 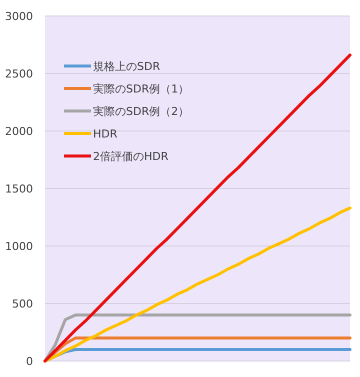 What do you see at coordinates (131, 156) in the screenshot?
I see `legend-label: 2倍評価のHDR` at bounding box center [131, 156].